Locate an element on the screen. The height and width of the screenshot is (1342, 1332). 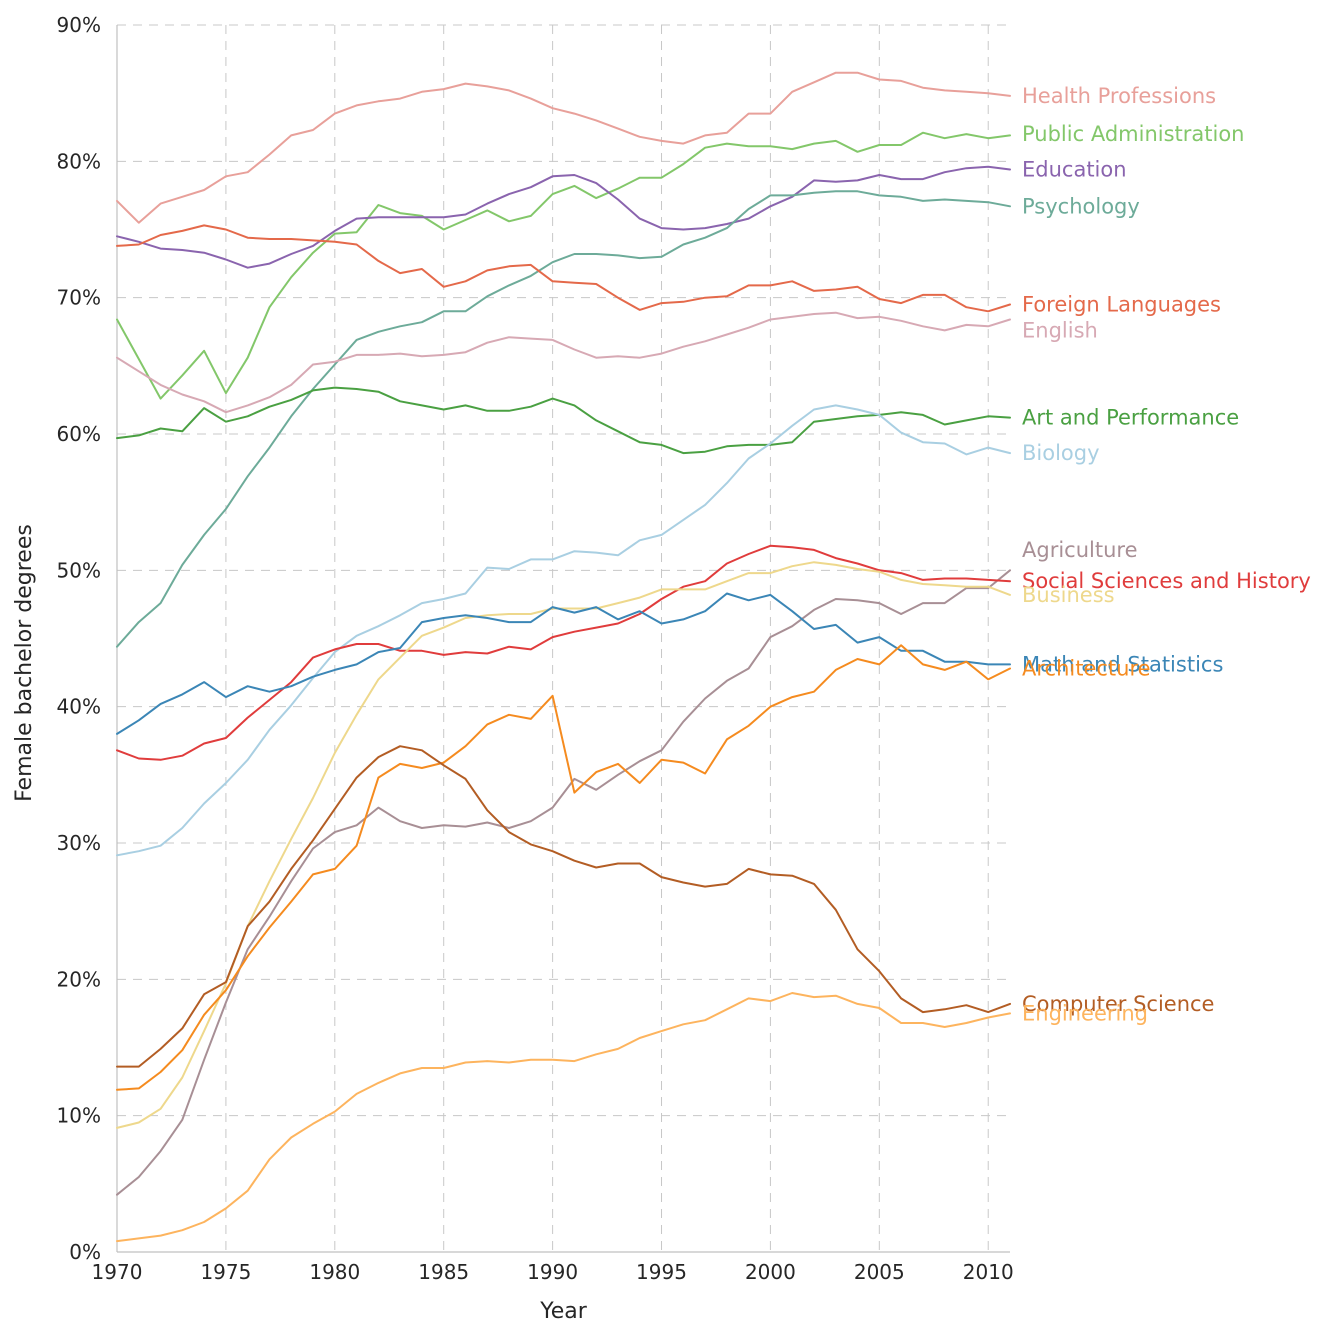
x-tick-labels: 1970 1975 1980 1985 1990 1995 2000 2005 2010 is located at coordinates (553, 1272).